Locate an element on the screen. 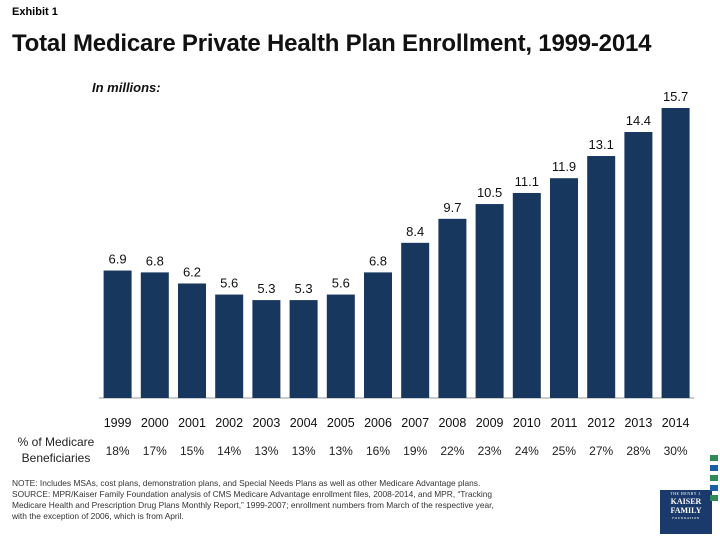  year-tick-2011: 2011 is located at coordinates (564, 423).